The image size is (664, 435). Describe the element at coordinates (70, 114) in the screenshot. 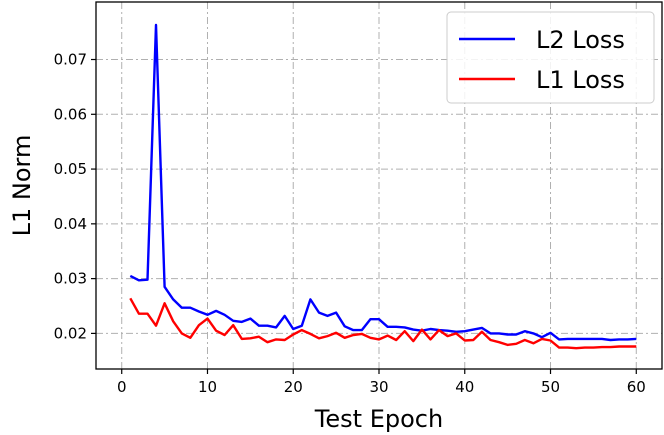

I see `y-tick-label: 0.06` at that location.